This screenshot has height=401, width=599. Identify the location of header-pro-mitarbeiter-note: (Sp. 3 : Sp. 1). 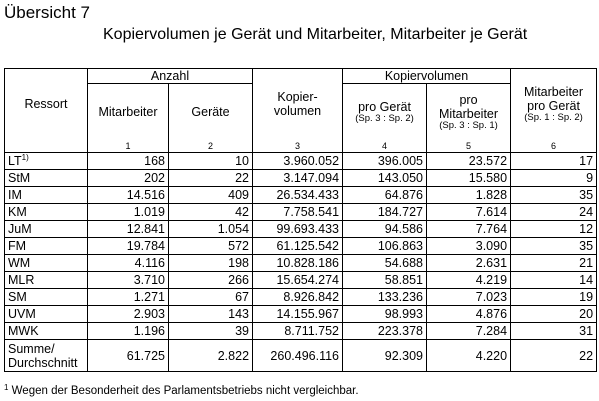
(468, 125).